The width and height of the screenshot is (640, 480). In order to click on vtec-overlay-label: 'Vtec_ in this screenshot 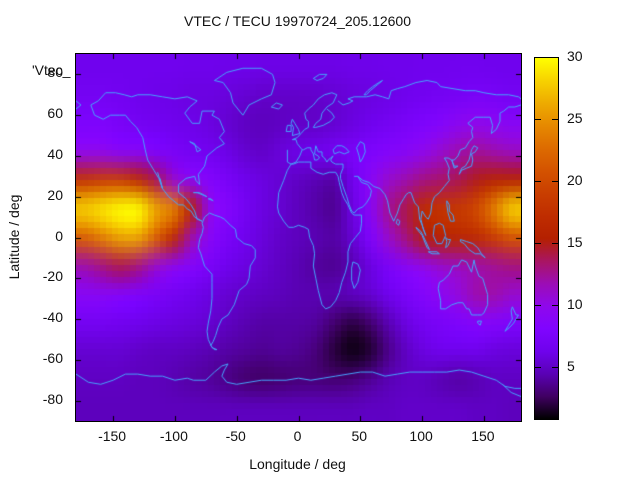, I will do `click(51, 70)`.